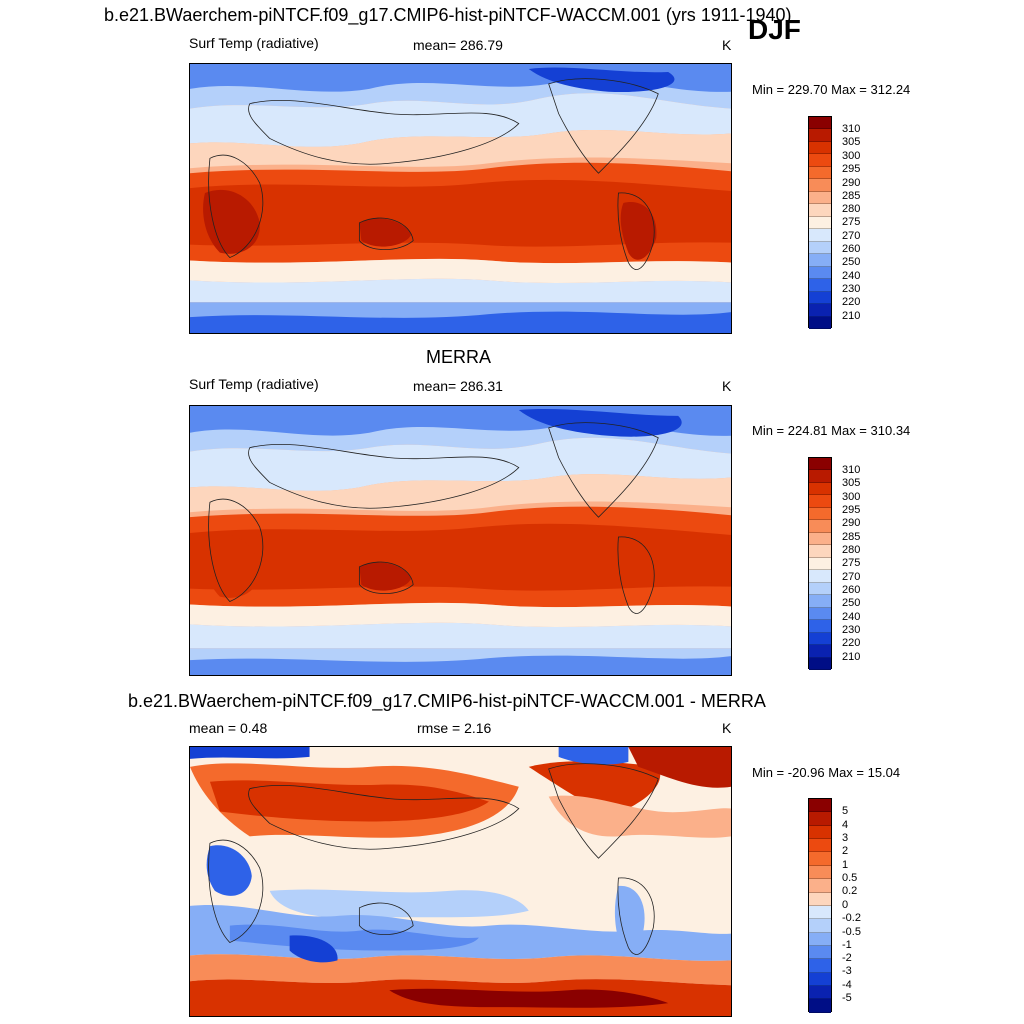 This screenshot has height=1024, width=1024. I want to click on panel3-colorbar-tick: -3, so click(847, 971).